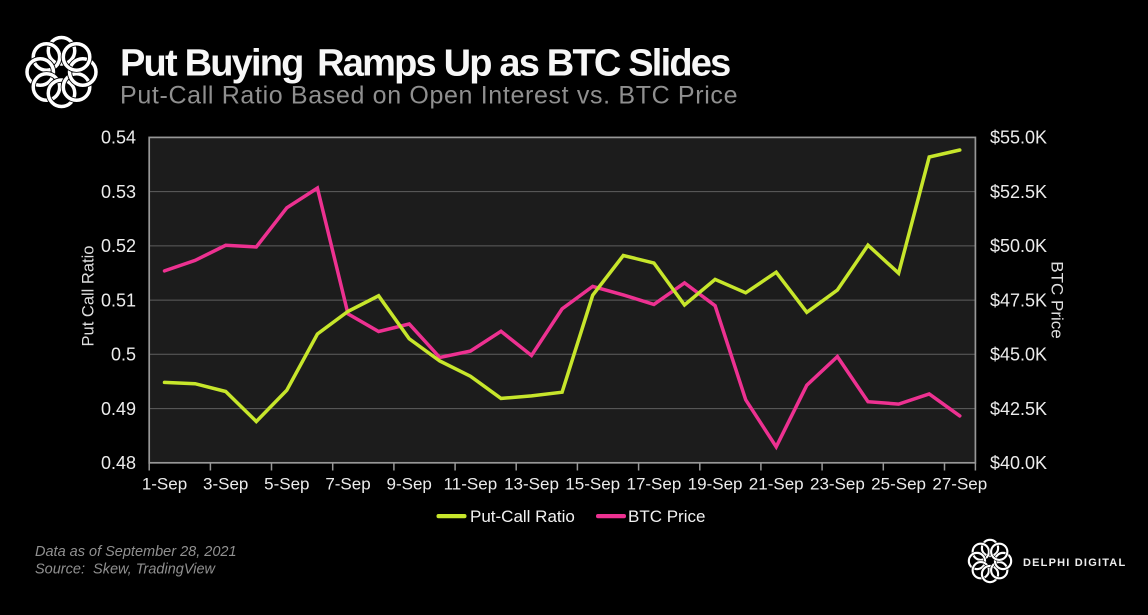 Image resolution: width=1148 pixels, height=615 pixels. Describe the element at coordinates (118, 138) in the screenshot. I see `svg-text: 0.54` at that location.